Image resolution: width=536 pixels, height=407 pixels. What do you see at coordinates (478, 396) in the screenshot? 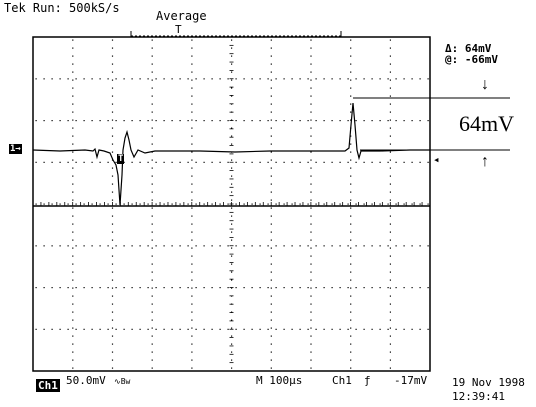
I see `time-readout: 12:39:41` at bounding box center [478, 396].